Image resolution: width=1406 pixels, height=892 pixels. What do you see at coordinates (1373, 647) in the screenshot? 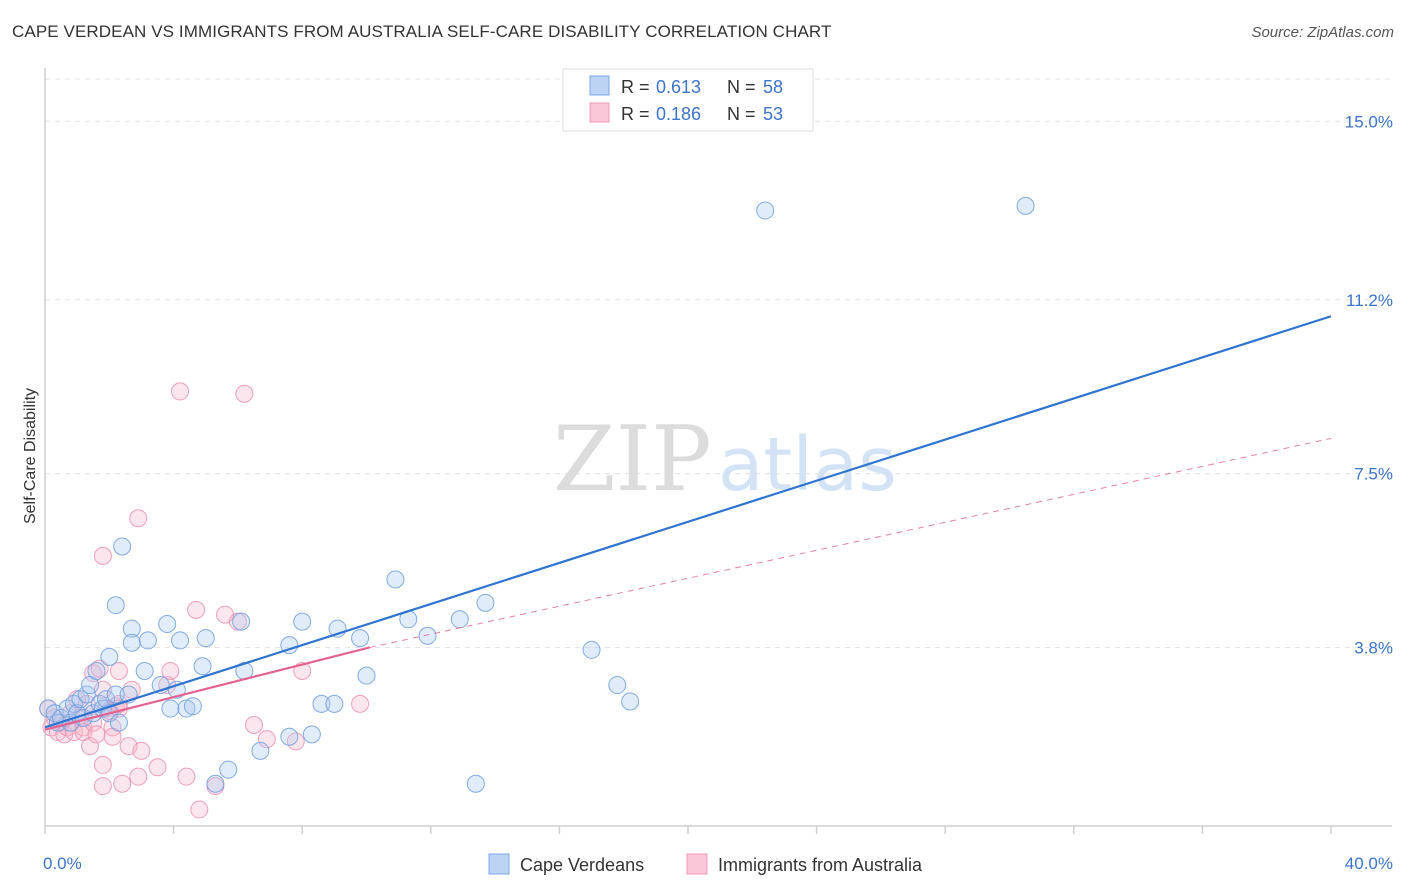
I see `y-tick-label-0: 3.8%` at bounding box center [1373, 647].